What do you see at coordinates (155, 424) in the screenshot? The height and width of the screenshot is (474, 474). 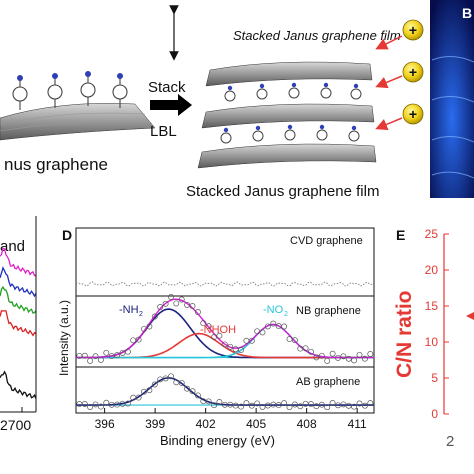 I see `x-tick-label: 399` at bounding box center [155, 424].